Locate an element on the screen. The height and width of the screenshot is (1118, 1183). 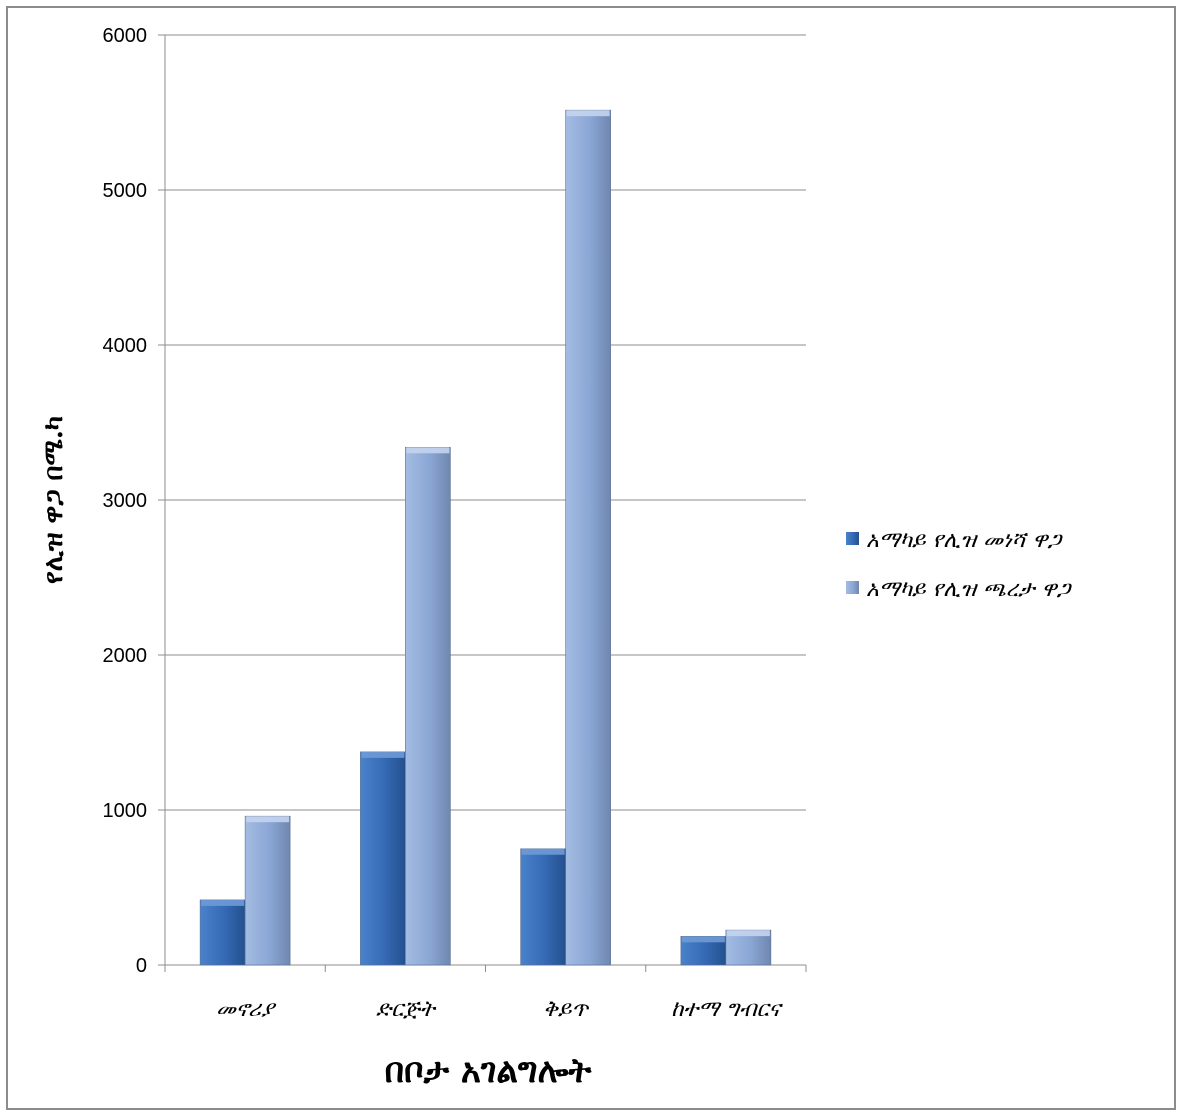
y-axis-title: የሊዝ ዋጋ በሜ.ካ is located at coordinates (54, 500).